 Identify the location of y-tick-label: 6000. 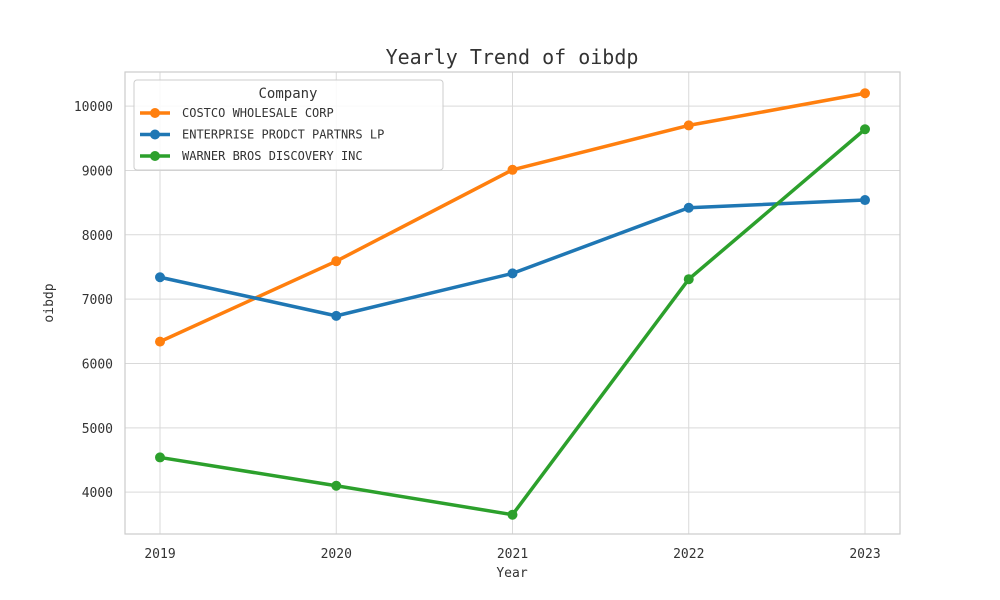
(97, 364).